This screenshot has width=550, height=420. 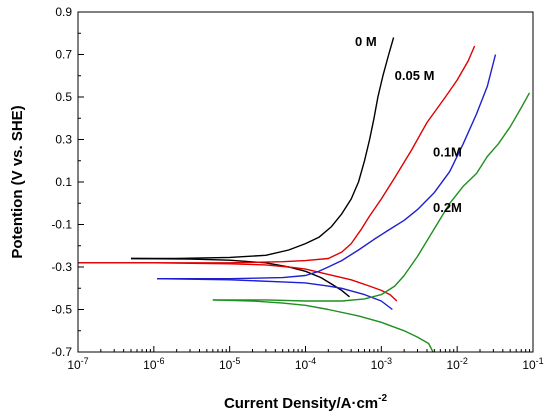 I want to click on series-label-0-05-m: 0.05 M, so click(x=415, y=75).